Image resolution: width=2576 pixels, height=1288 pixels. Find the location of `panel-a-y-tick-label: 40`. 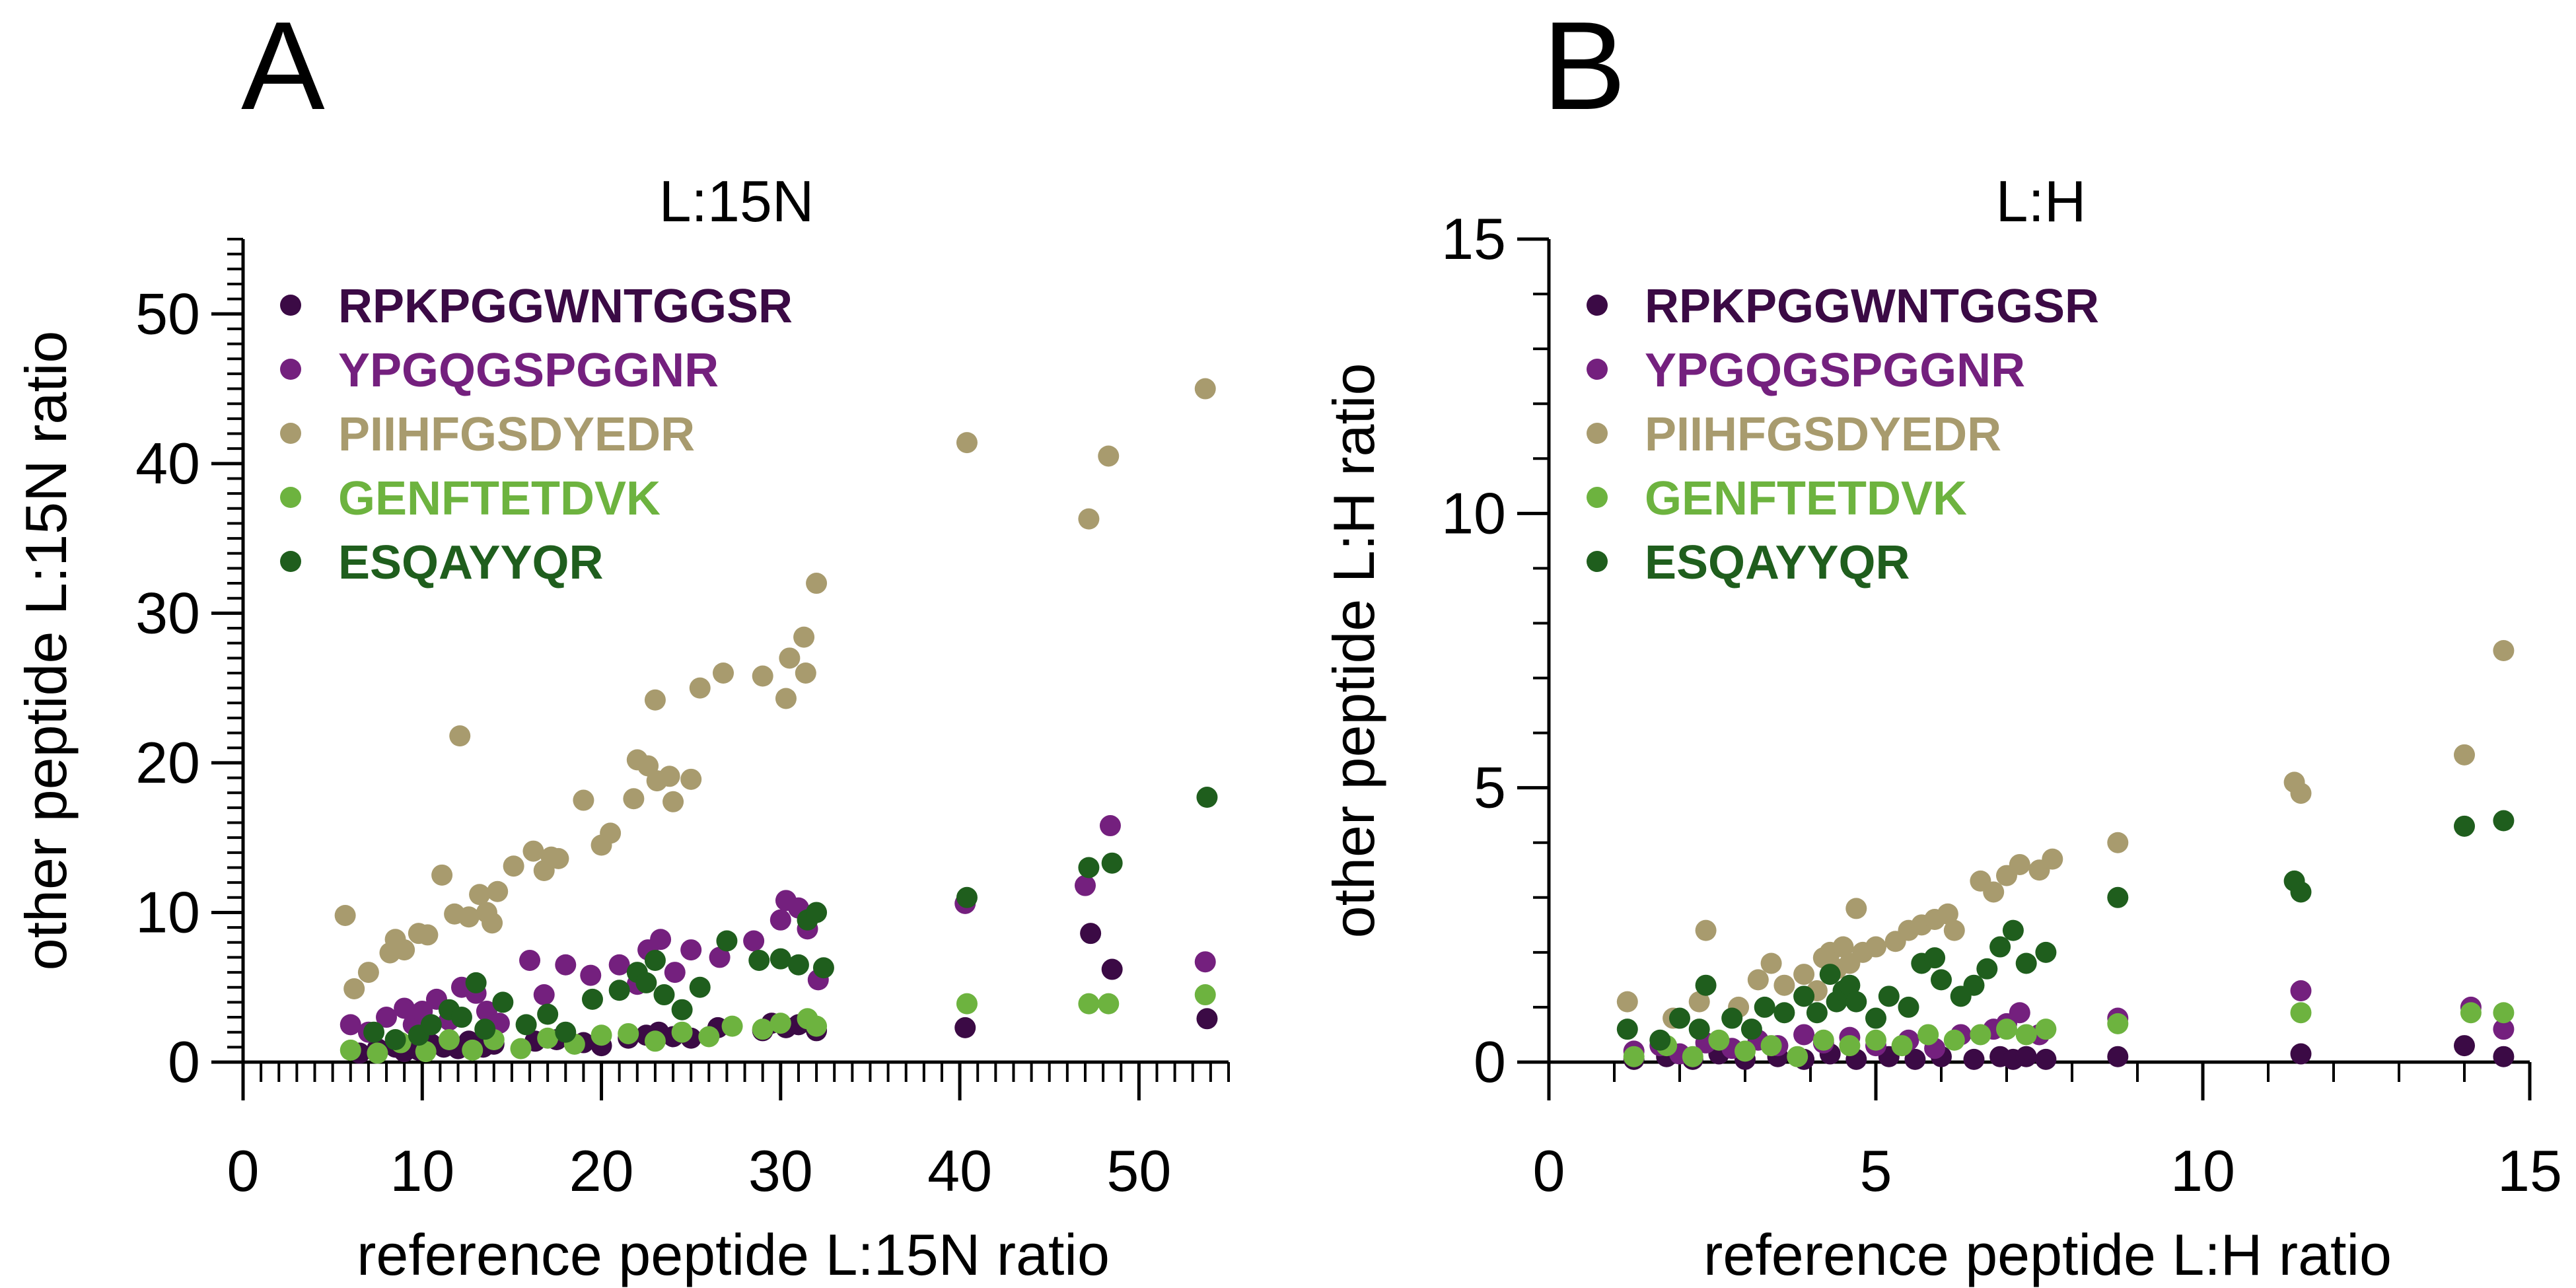

panel-a-y-tick-label: 40 is located at coordinates (167, 464).